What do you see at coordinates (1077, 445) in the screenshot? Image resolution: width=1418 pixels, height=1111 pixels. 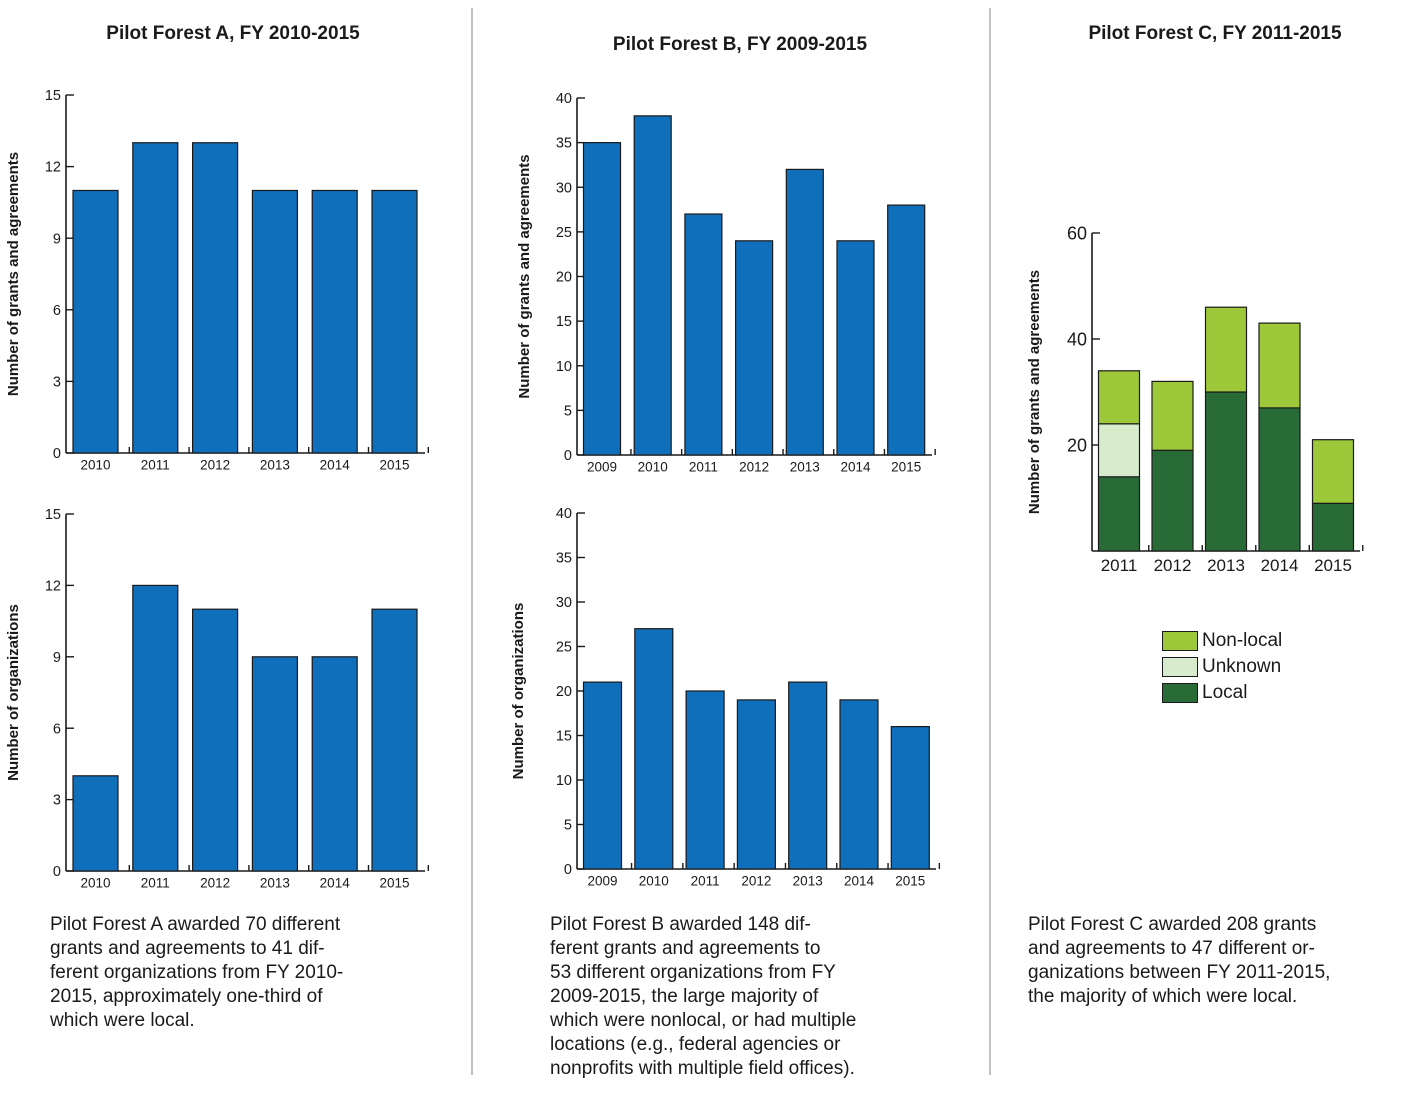 I see `c_grants-y-tick-label: 20` at bounding box center [1077, 445].